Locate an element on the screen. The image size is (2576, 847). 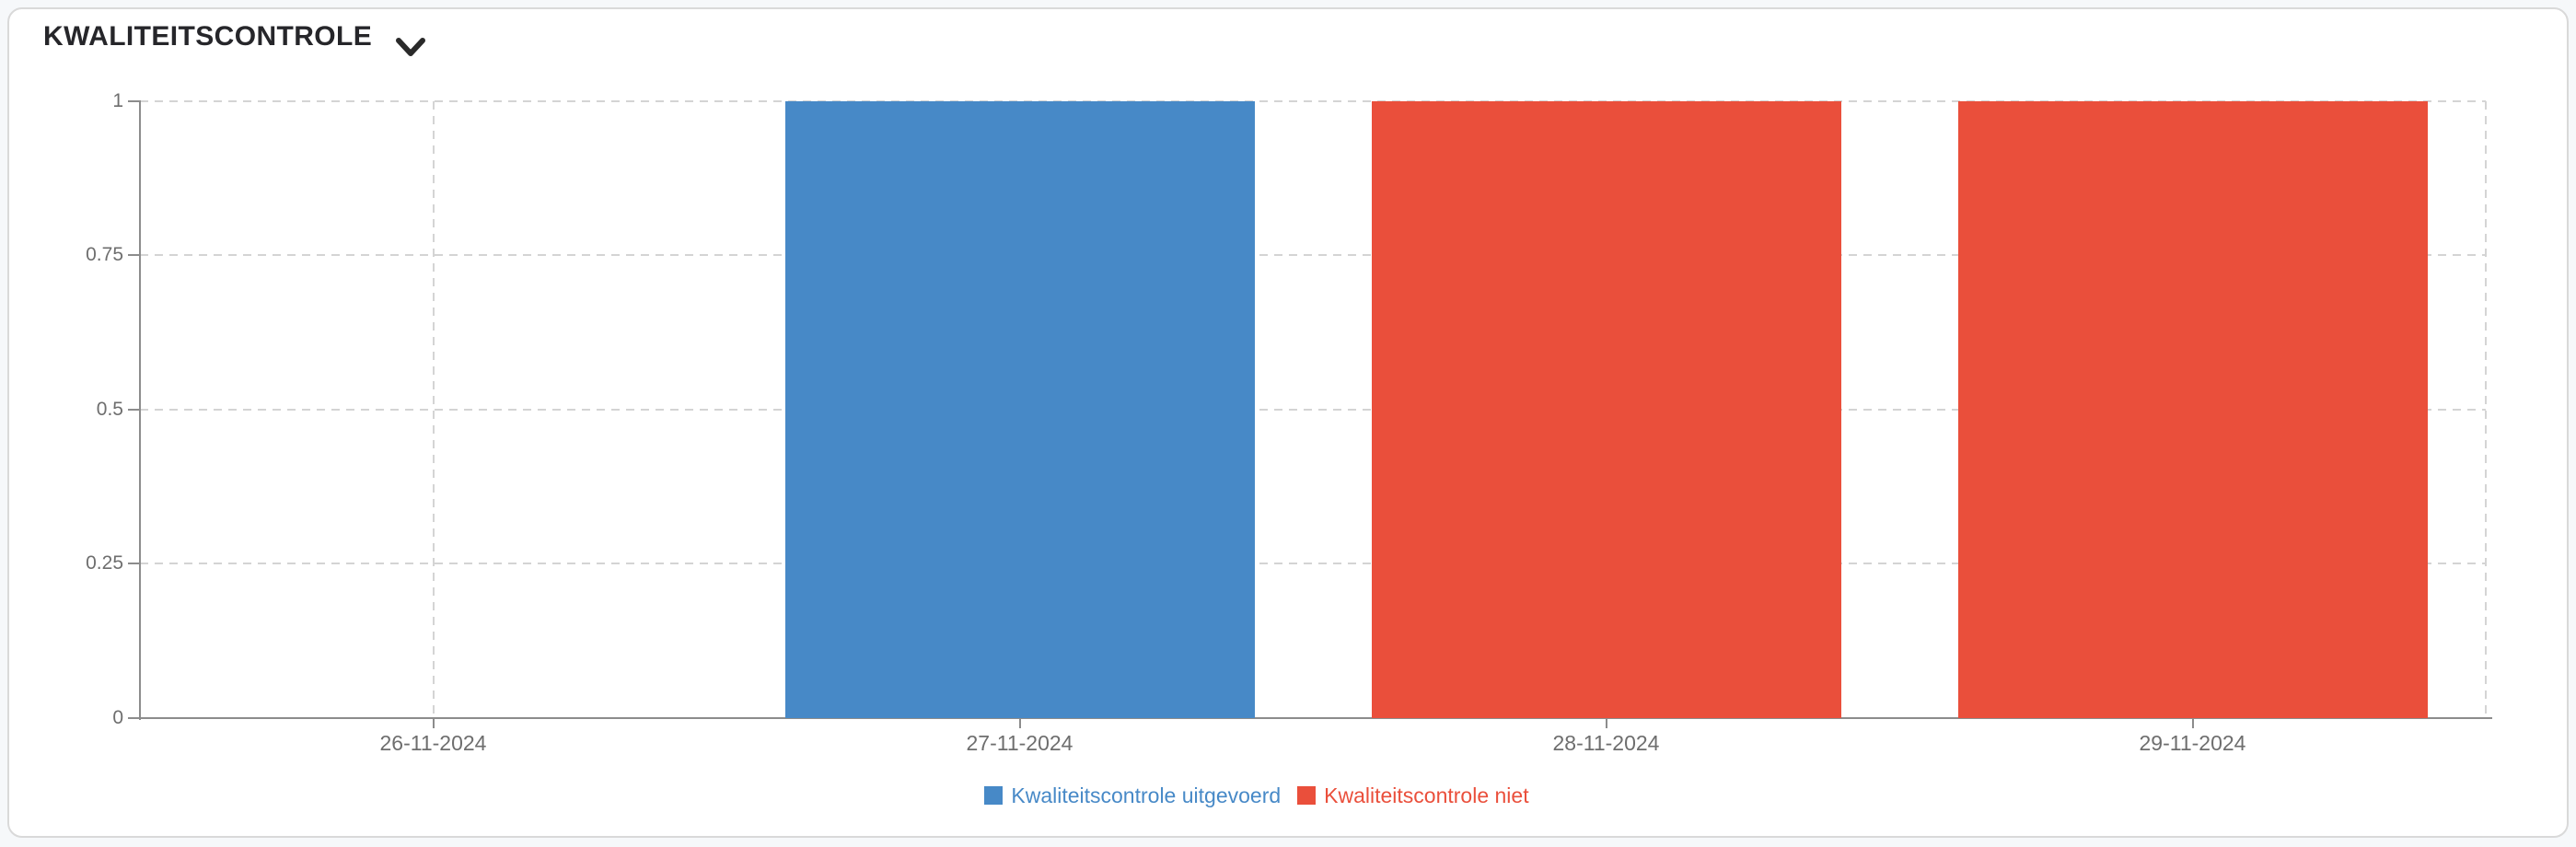
legend-item-niet: Kwaliteitscontrole niet is located at coordinates (1413, 795).